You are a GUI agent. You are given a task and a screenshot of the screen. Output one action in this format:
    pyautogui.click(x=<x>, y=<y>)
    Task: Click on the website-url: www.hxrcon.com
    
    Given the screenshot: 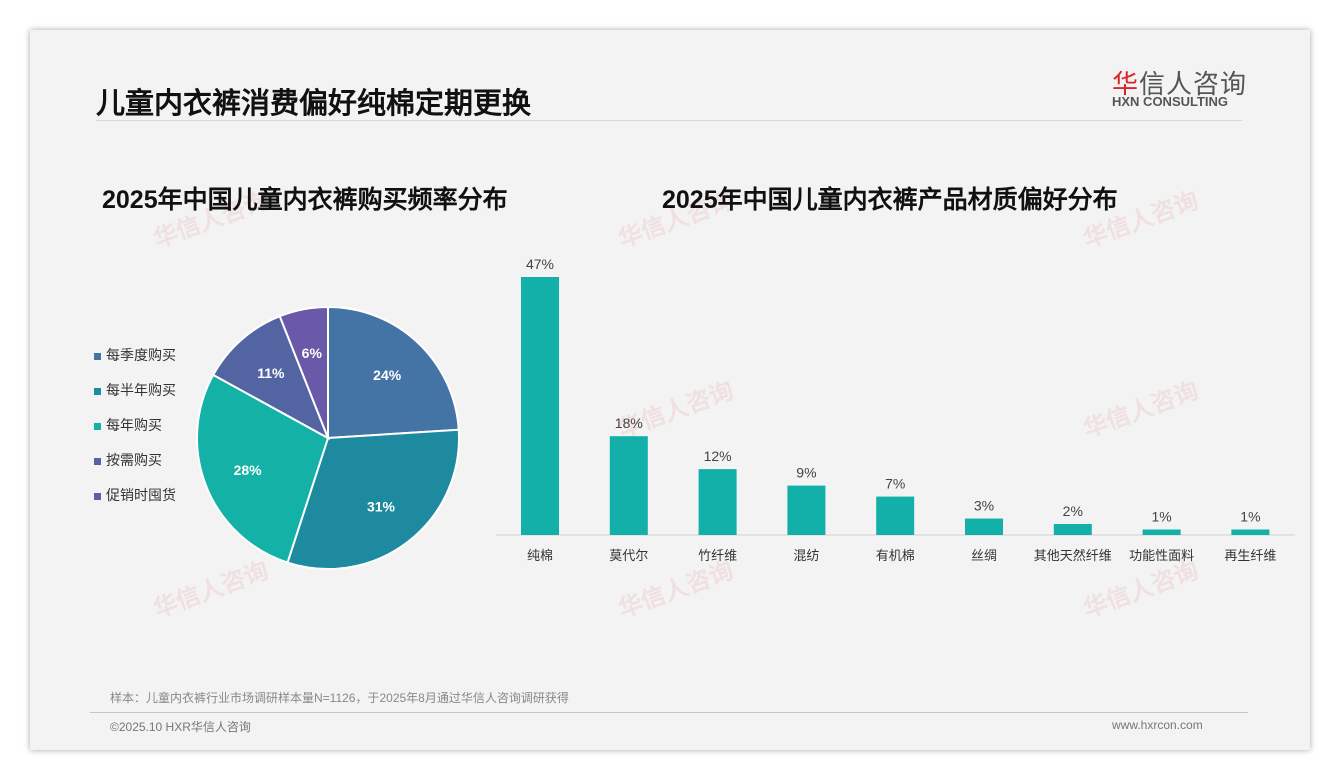 What is the action you would take?
    pyautogui.click(x=1157, y=725)
    